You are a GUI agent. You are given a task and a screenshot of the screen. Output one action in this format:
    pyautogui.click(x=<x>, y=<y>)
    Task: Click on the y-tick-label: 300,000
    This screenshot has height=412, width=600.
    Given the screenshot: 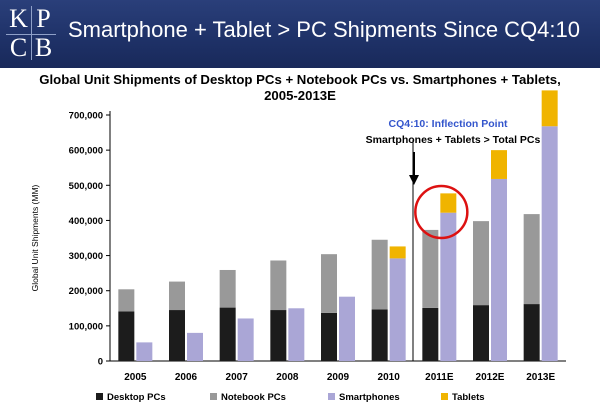 What is the action you would take?
    pyautogui.click(x=86, y=256)
    